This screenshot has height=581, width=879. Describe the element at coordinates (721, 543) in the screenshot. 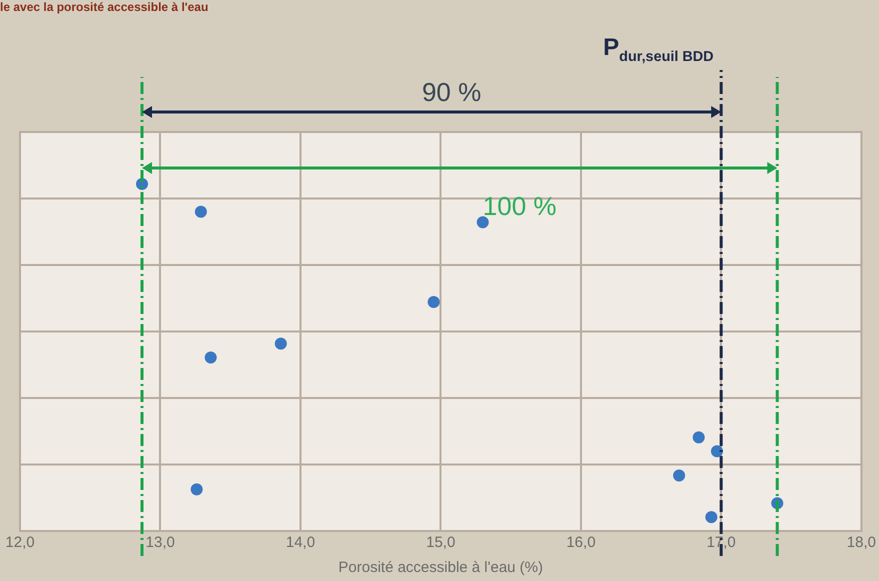

I see `x-tick-label: 17,0` at that location.